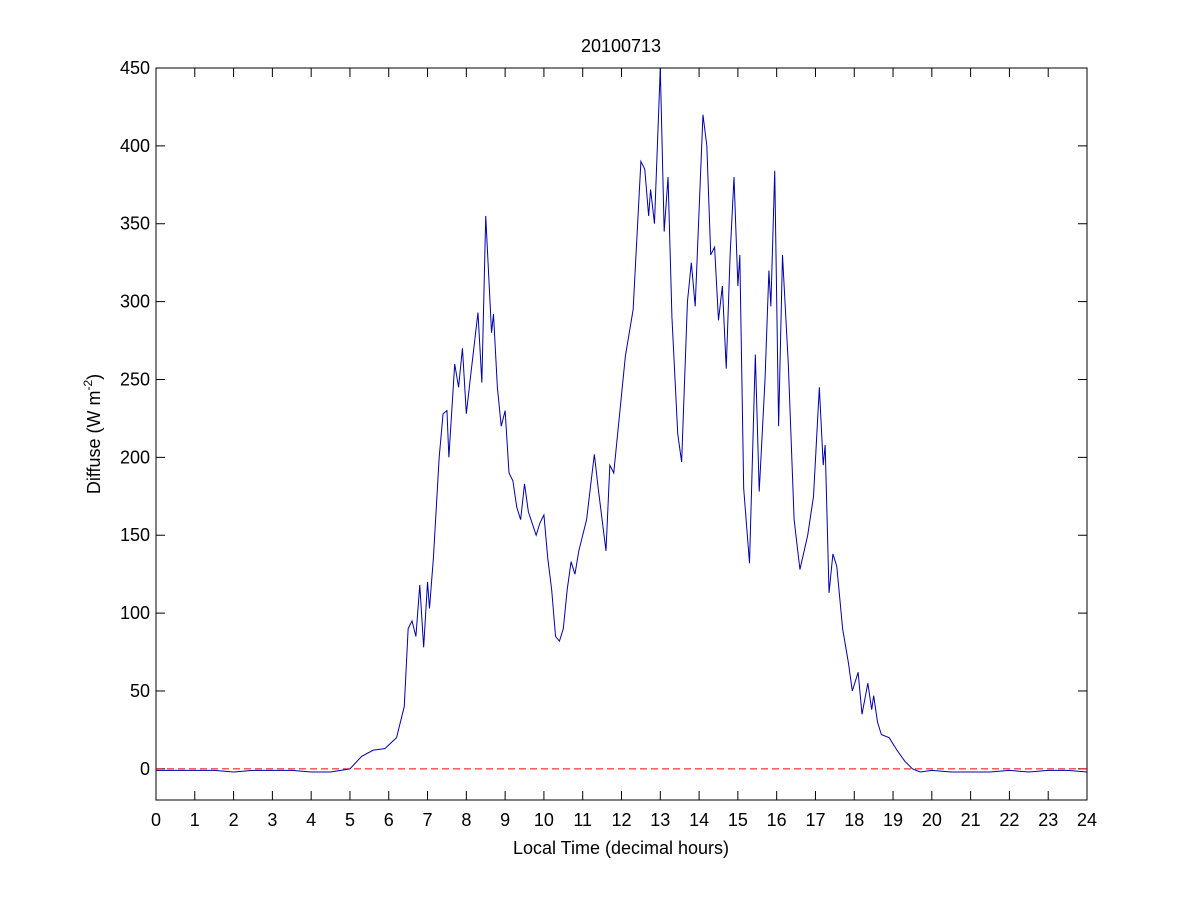 The height and width of the screenshot is (900, 1201). Describe the element at coordinates (660, 820) in the screenshot. I see `x-tick-label: 13` at that location.